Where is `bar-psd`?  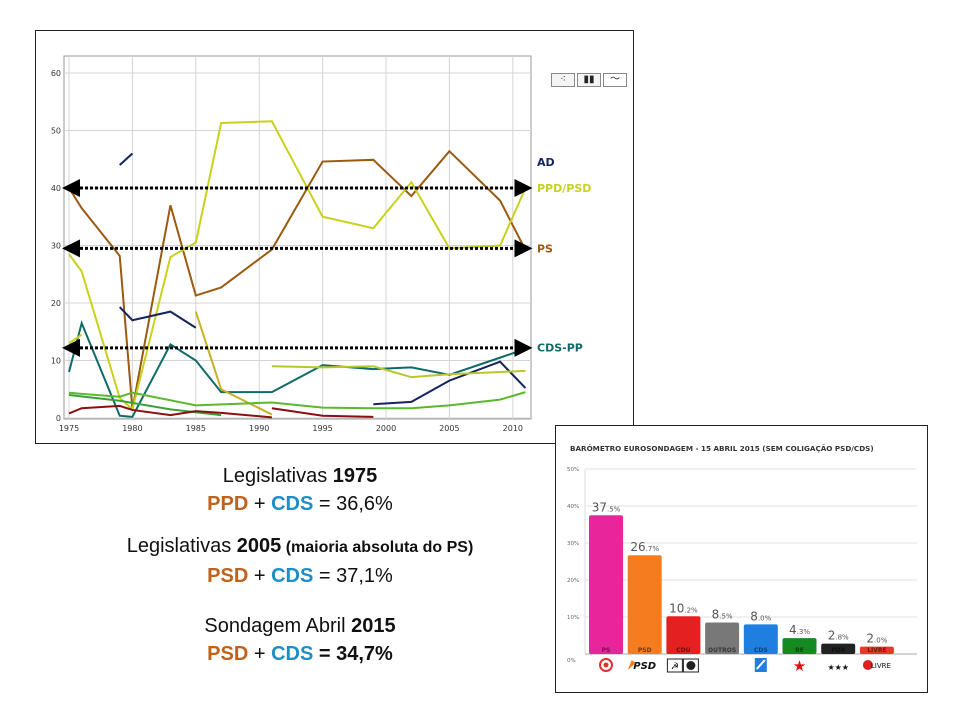 bar-psd is located at coordinates (644, 604).